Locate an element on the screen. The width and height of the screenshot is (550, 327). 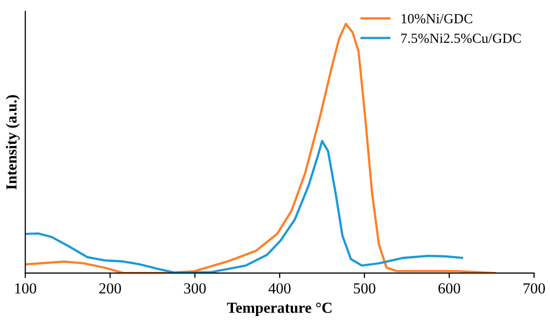
x-tick-label: 400 is located at coordinates (279, 288).